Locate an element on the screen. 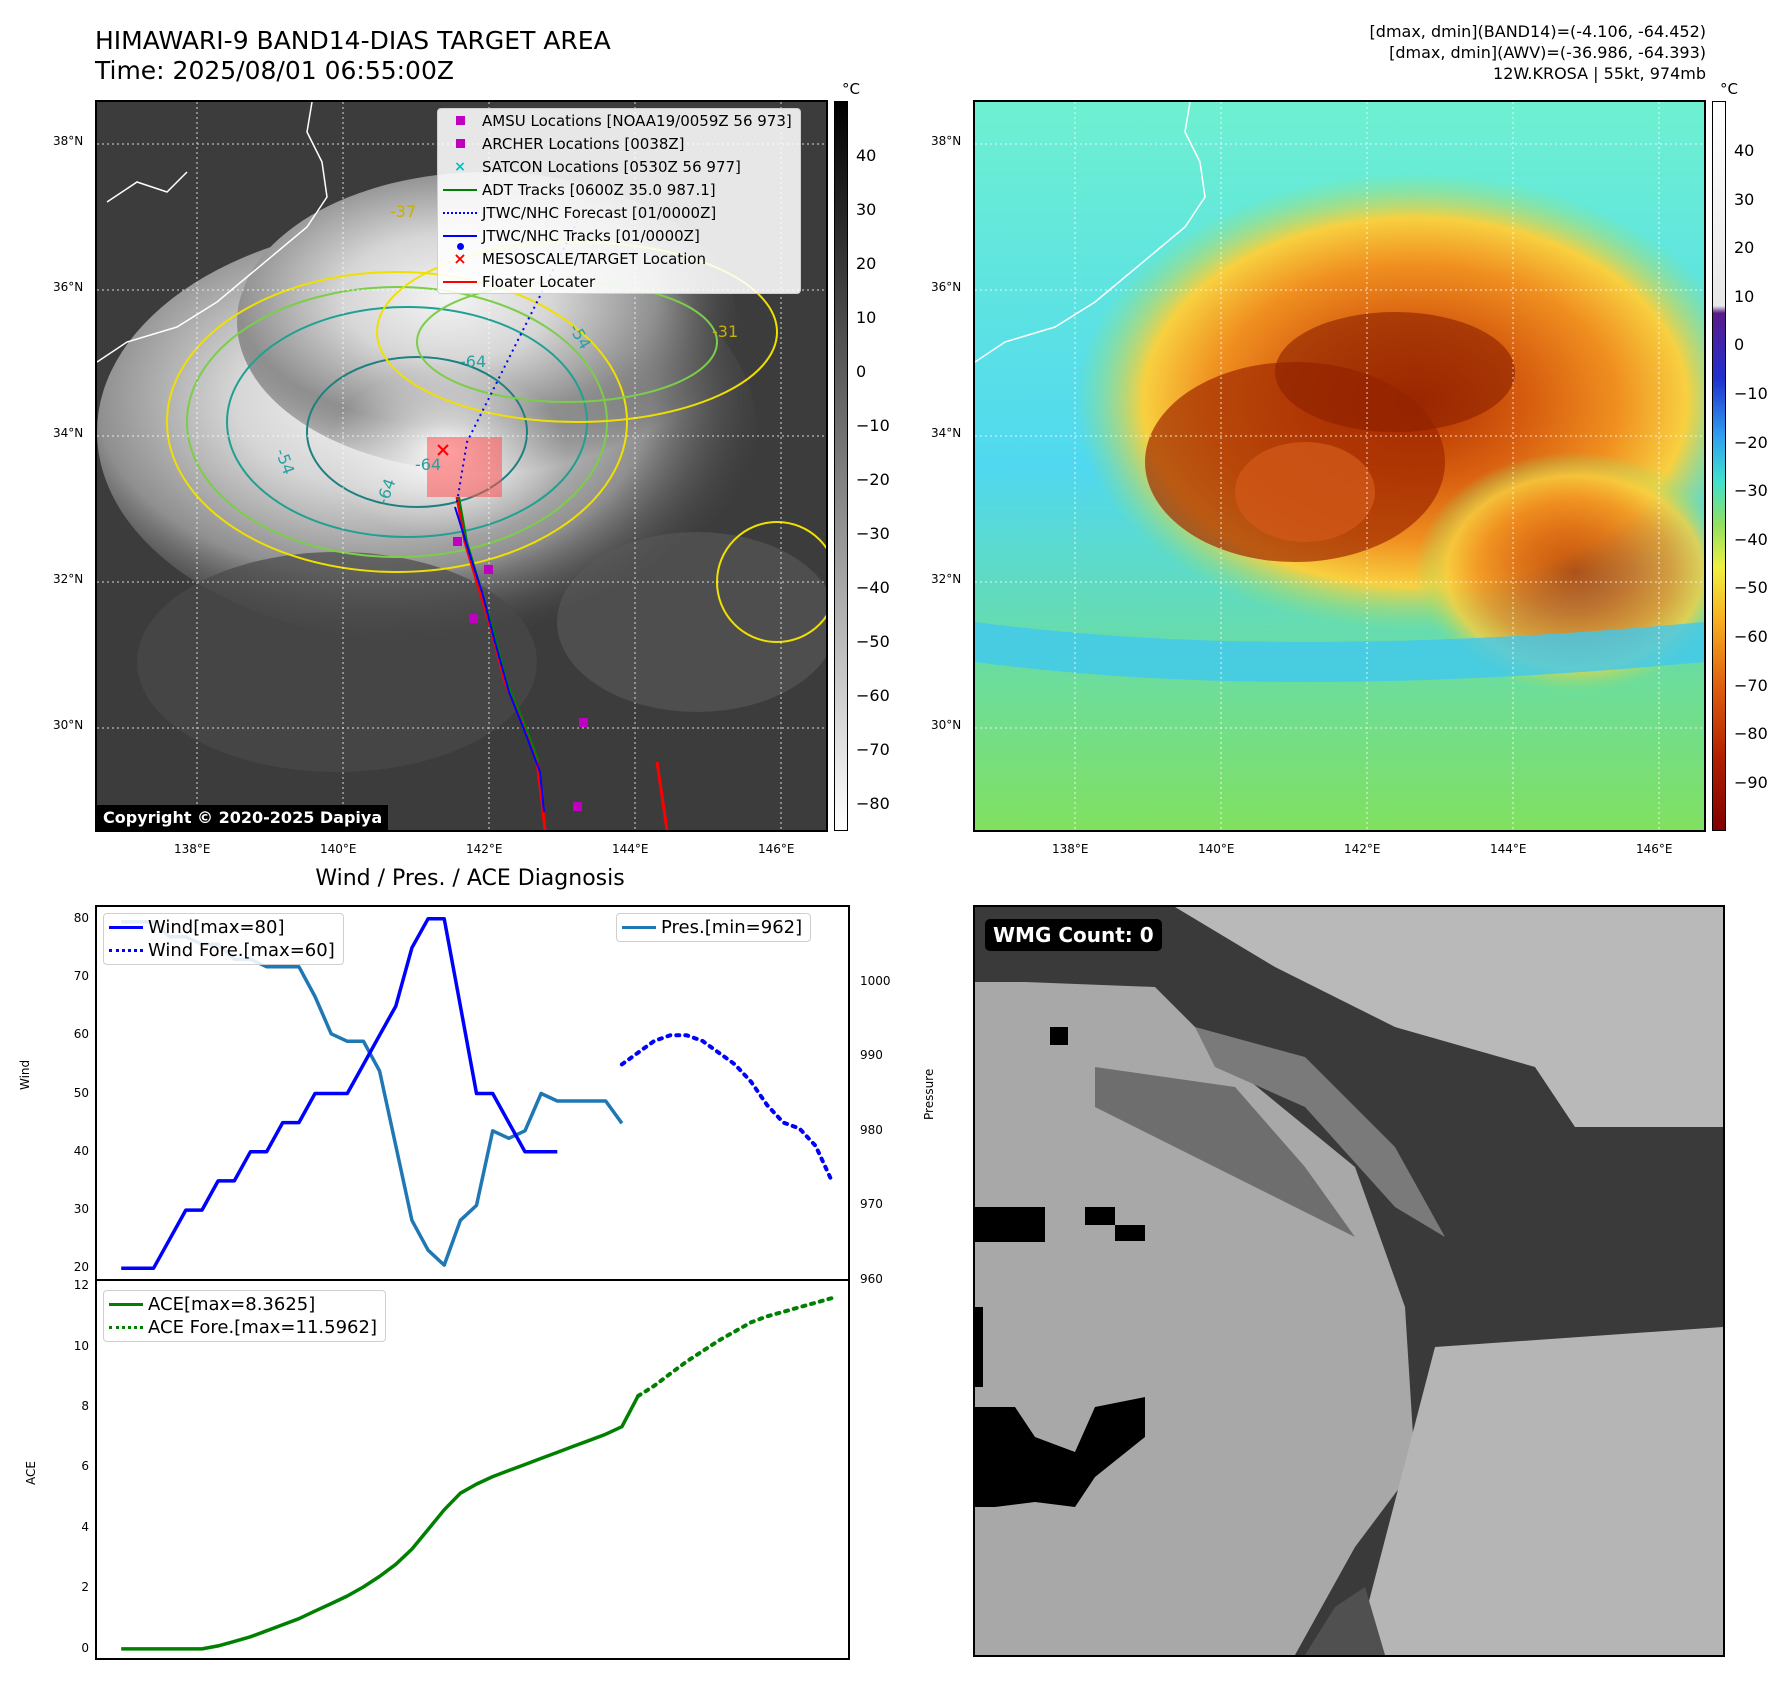  colorbar1-tick: −50 is located at coordinates (873, 641).